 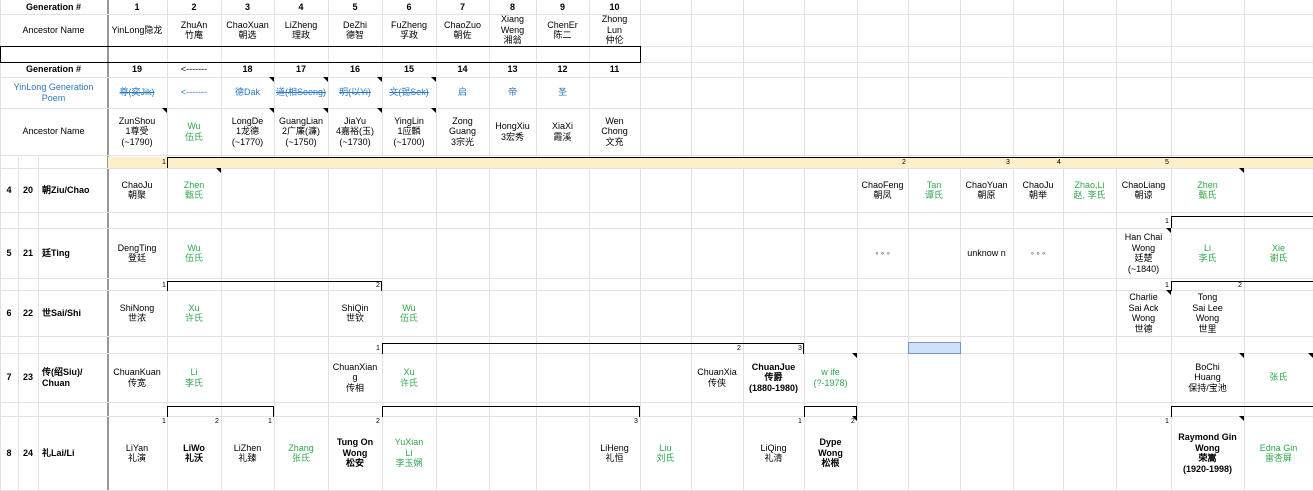 What do you see at coordinates (1143, 253) in the screenshot?
I see `person-cell: Han Chai Wong 廷楚 (~1840)` at bounding box center [1143, 253].